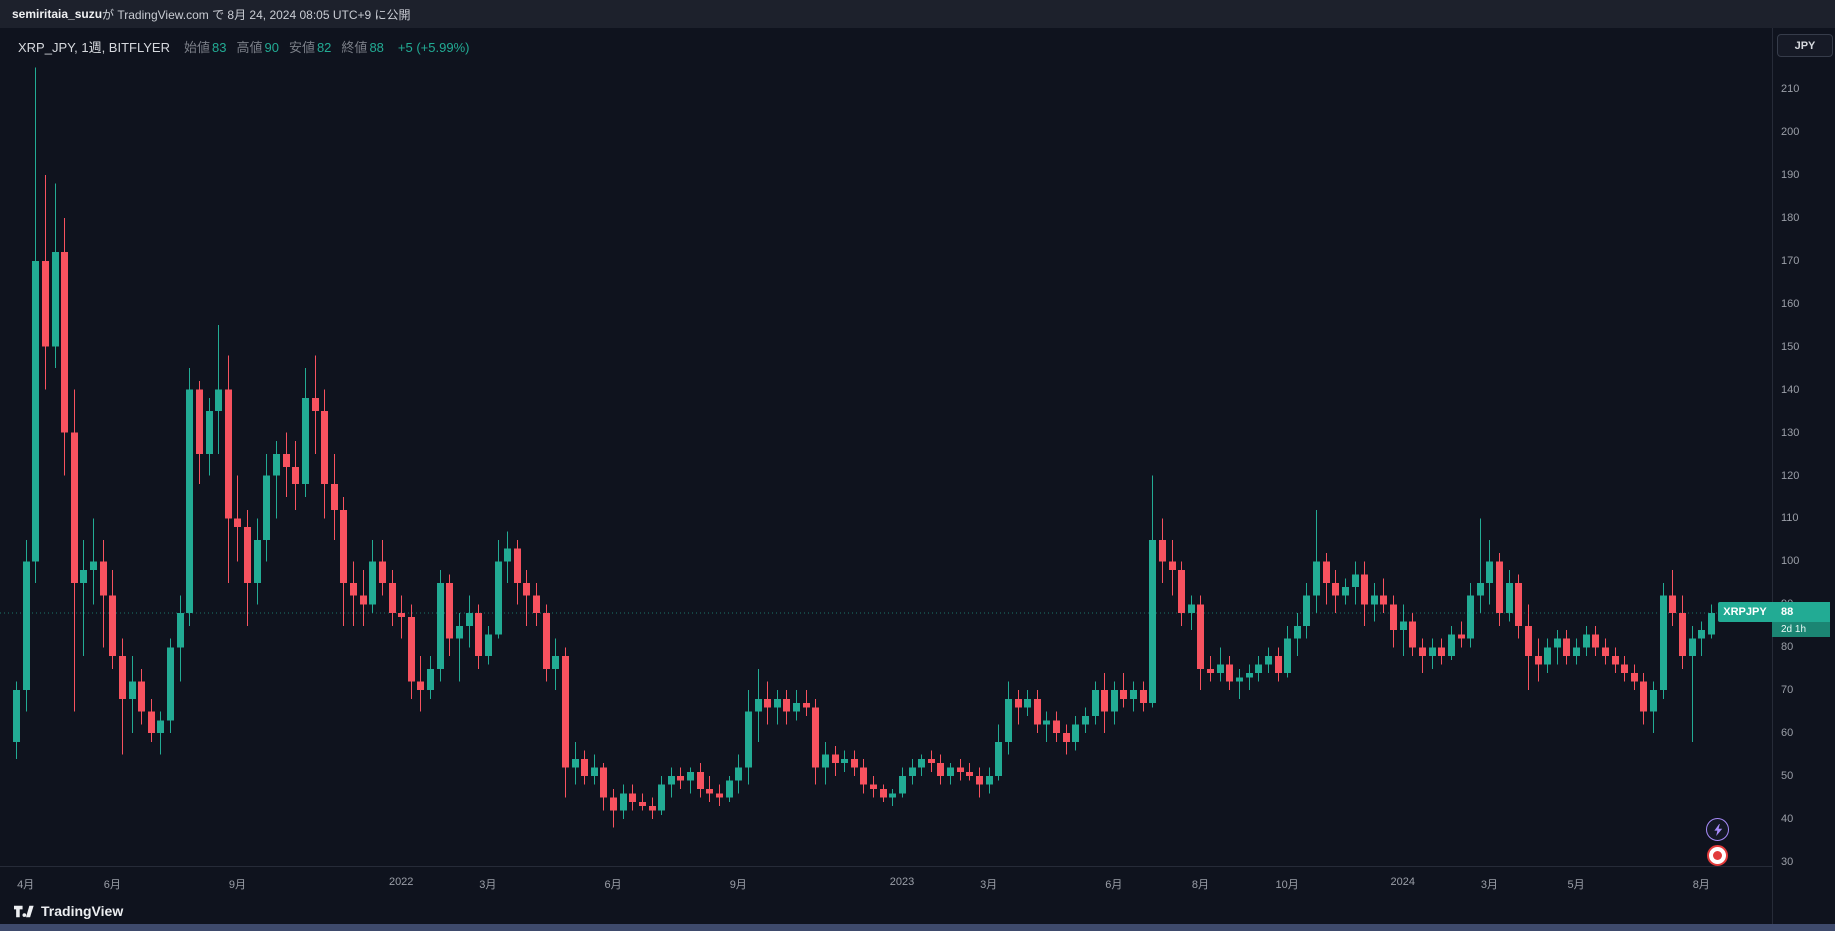  I want to click on lightning-icon, so click(1717, 829).